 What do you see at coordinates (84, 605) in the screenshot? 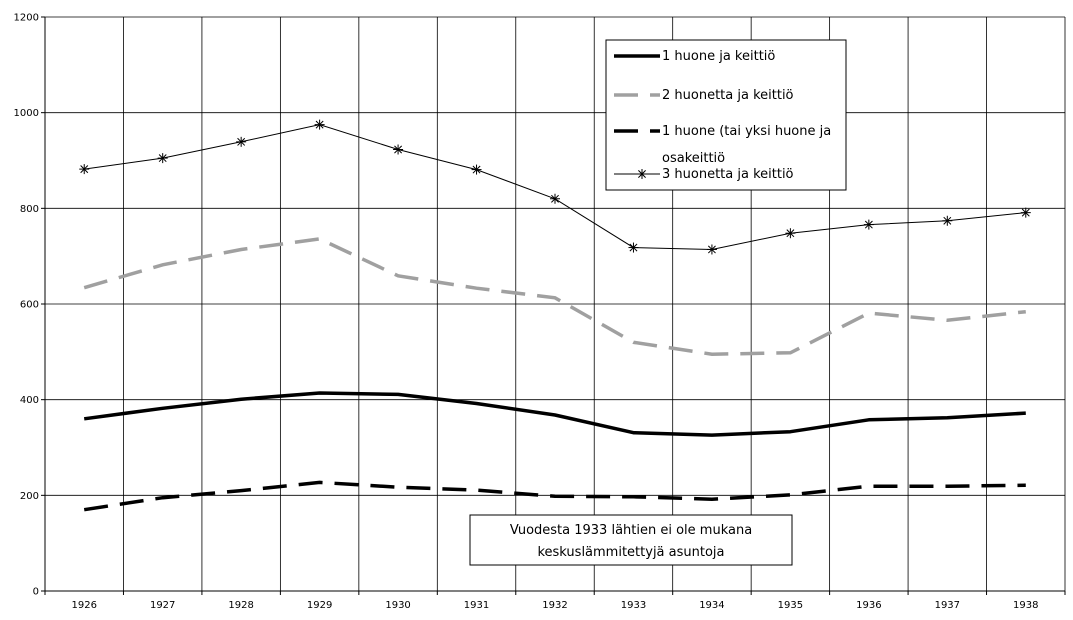
I see `x-tick-label: 1926` at bounding box center [84, 605].